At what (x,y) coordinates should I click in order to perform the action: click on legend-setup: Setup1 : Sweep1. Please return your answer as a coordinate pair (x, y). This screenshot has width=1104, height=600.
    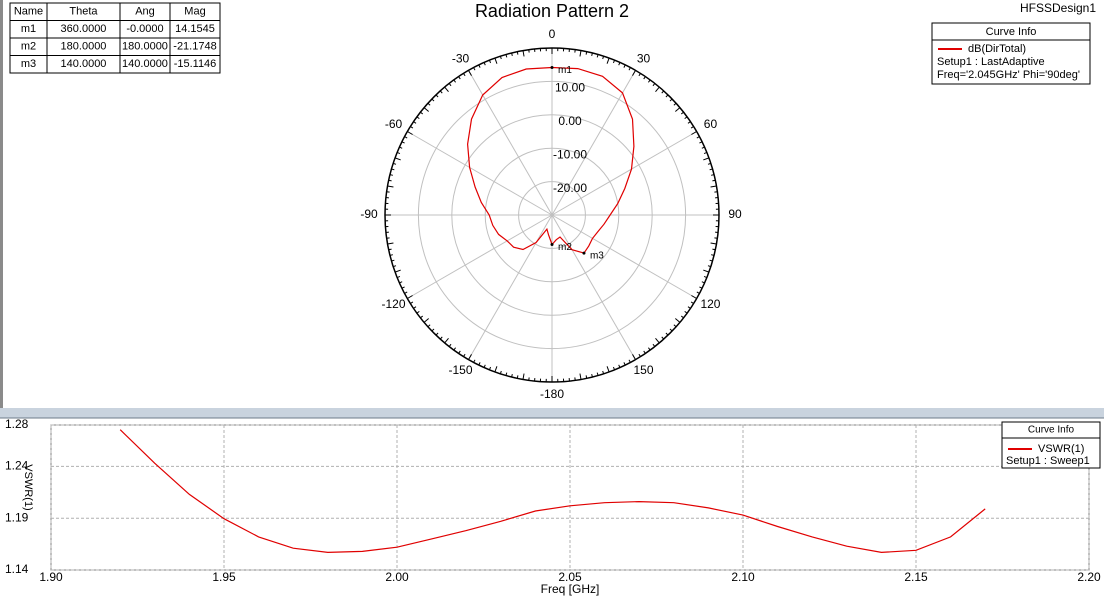
    Looking at the image, I should click on (1048, 461).